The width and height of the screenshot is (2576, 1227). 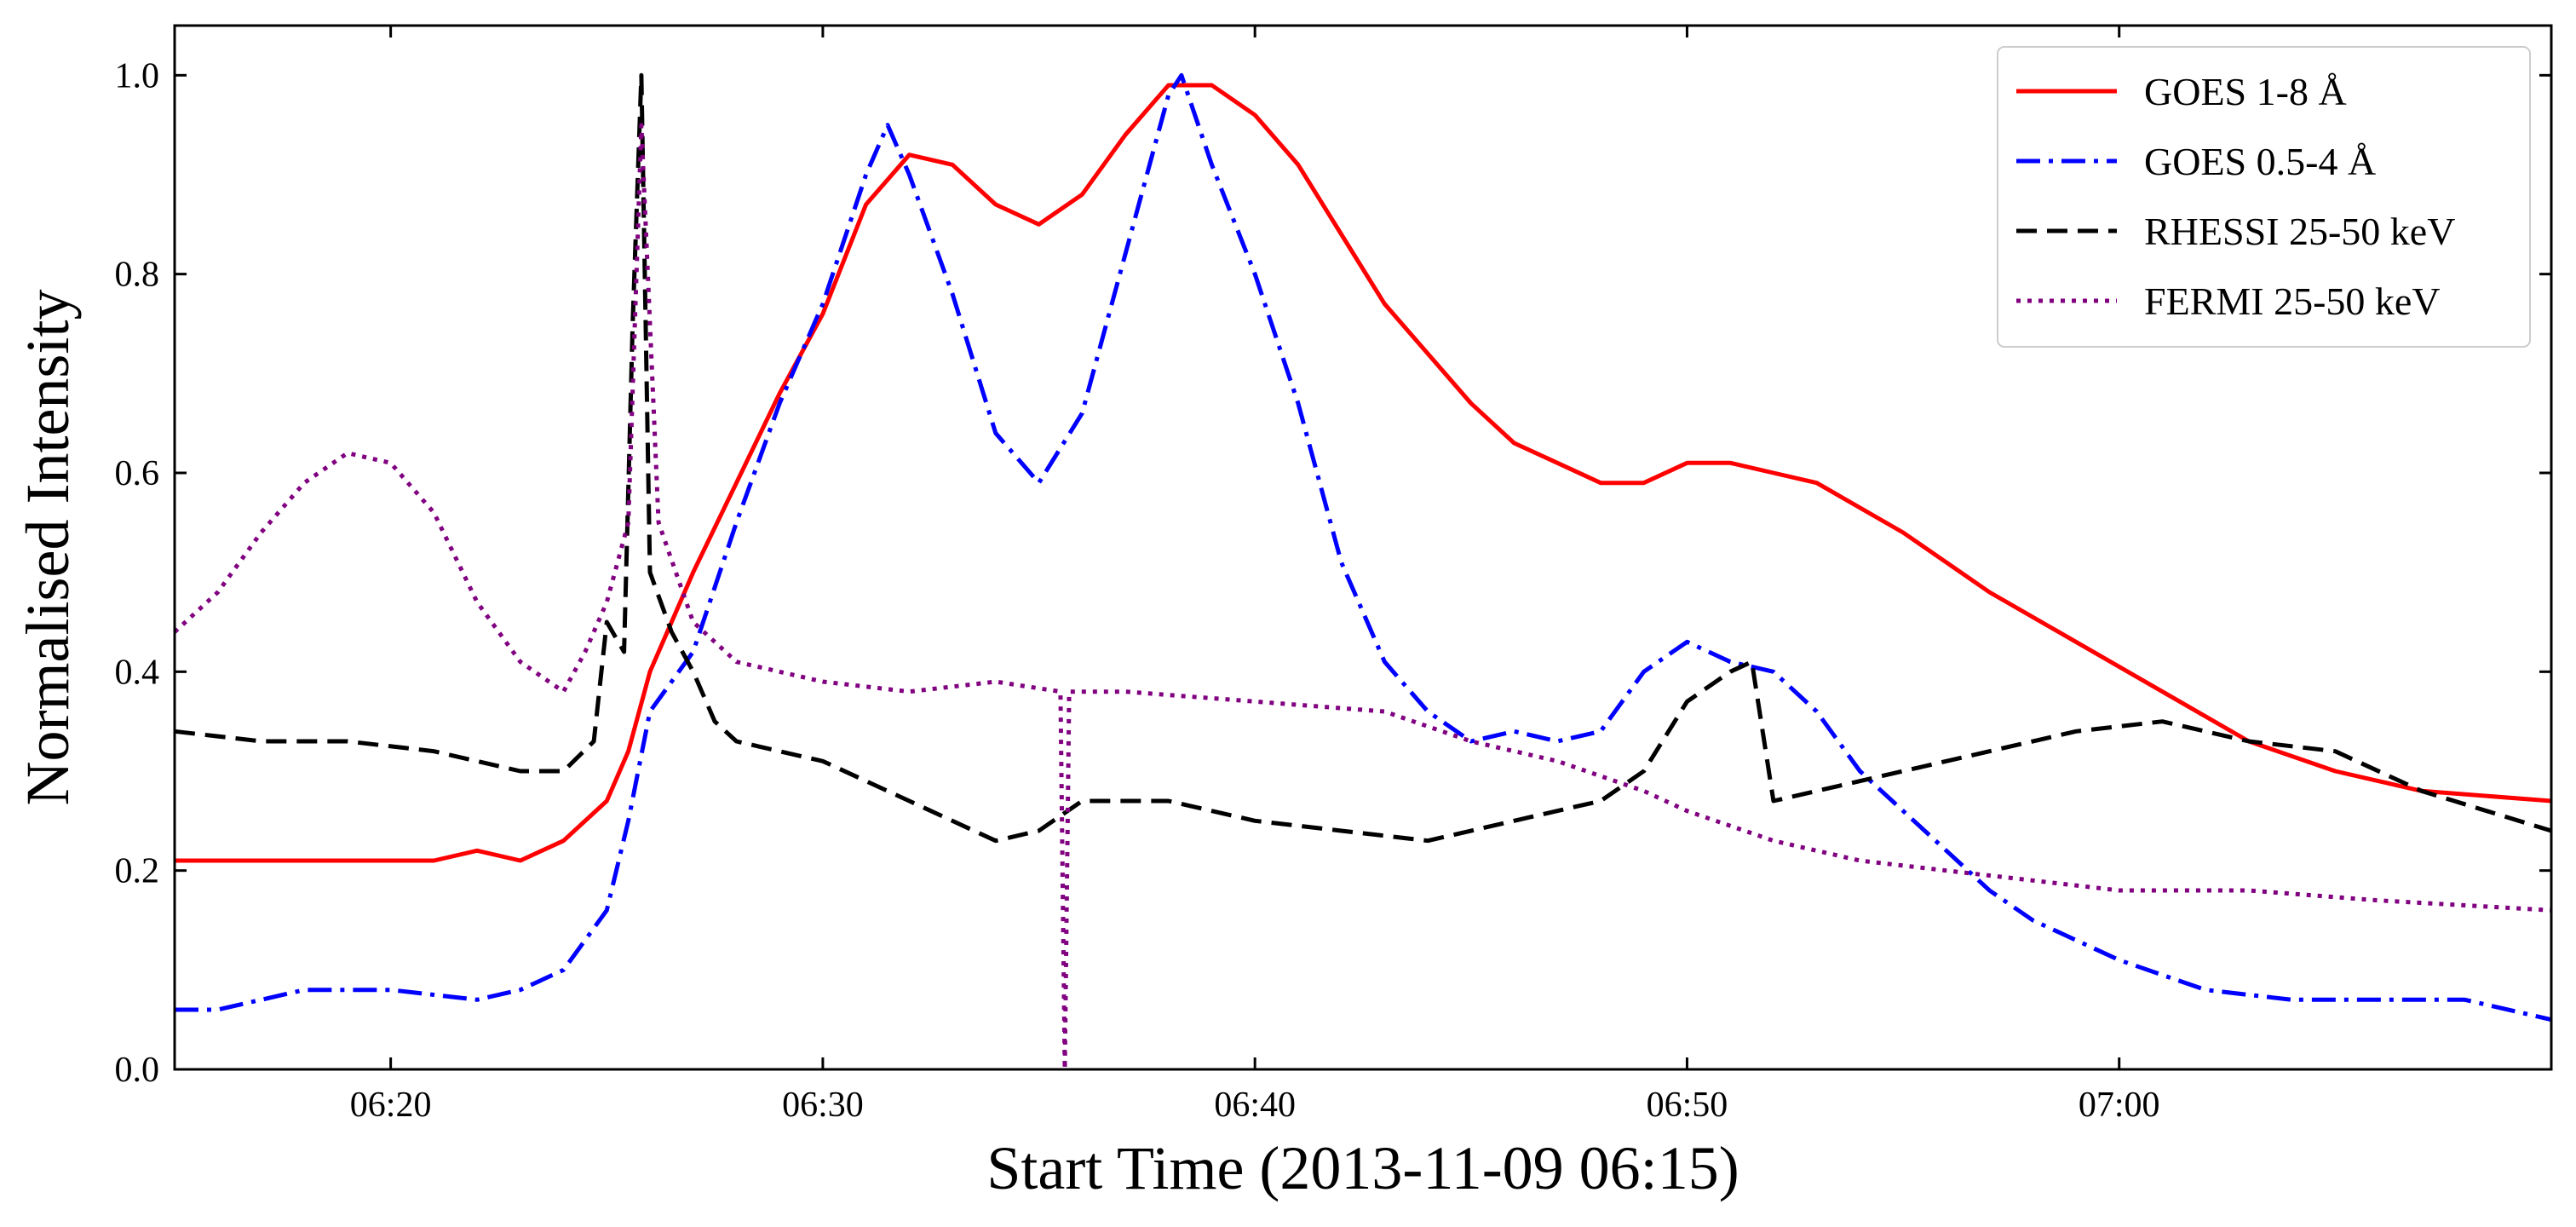 What do you see at coordinates (1688, 1105) in the screenshot?
I see `x-tick-label: 06:50` at bounding box center [1688, 1105].